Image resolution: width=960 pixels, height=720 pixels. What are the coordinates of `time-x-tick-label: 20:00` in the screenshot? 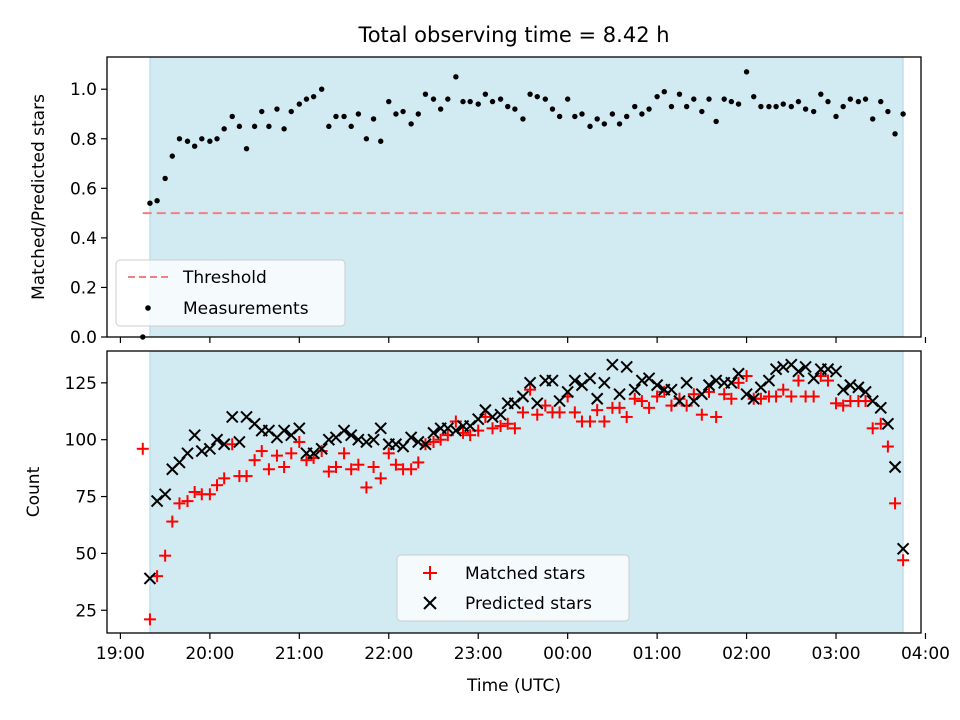 It's located at (209, 654).